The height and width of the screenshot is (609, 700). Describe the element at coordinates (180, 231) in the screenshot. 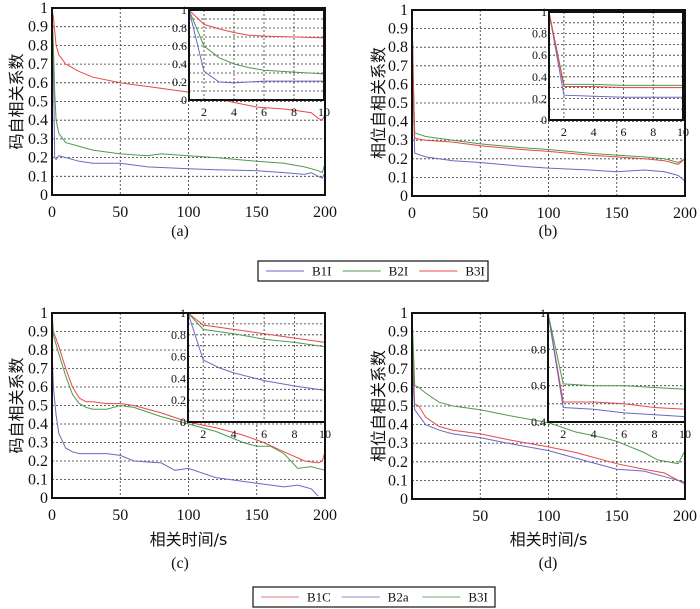

I see `panel-caption: (a)` at that location.